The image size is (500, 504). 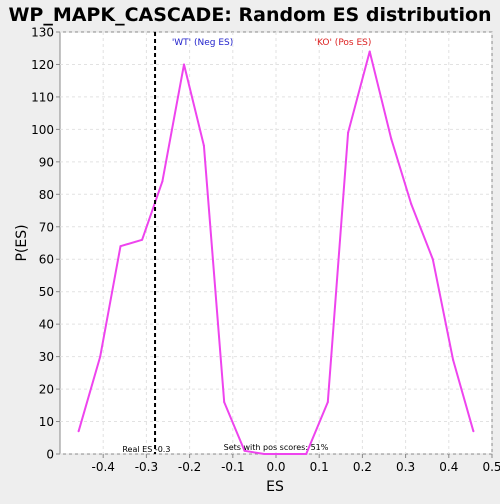 What do you see at coordinates (146, 467) in the screenshot?
I see `x-tick-label: -0.3` at bounding box center [146, 467].